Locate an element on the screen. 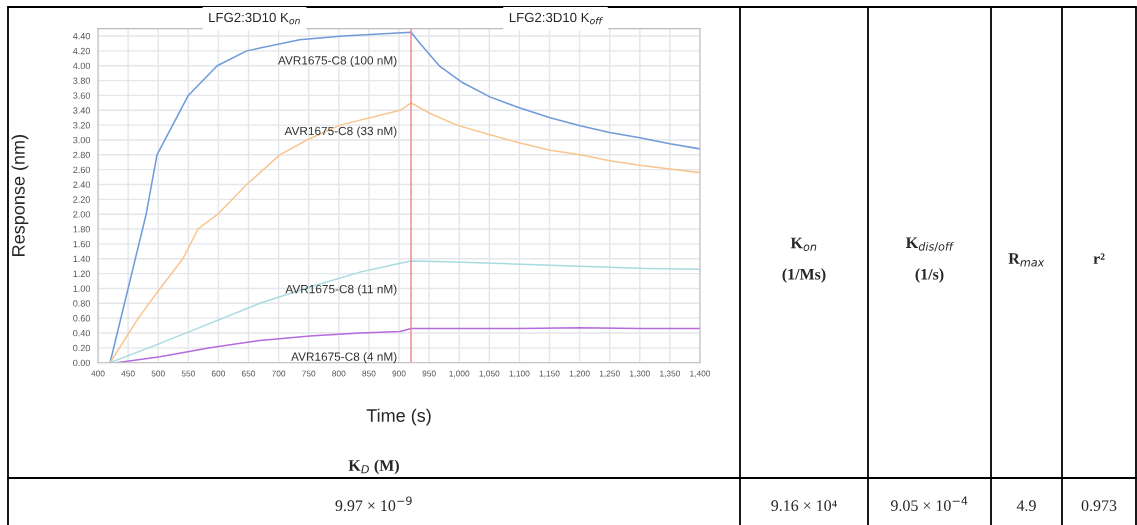 Image resolution: width=1137 pixels, height=525 pixels. x-tick-label: 1,200 is located at coordinates (579, 374).